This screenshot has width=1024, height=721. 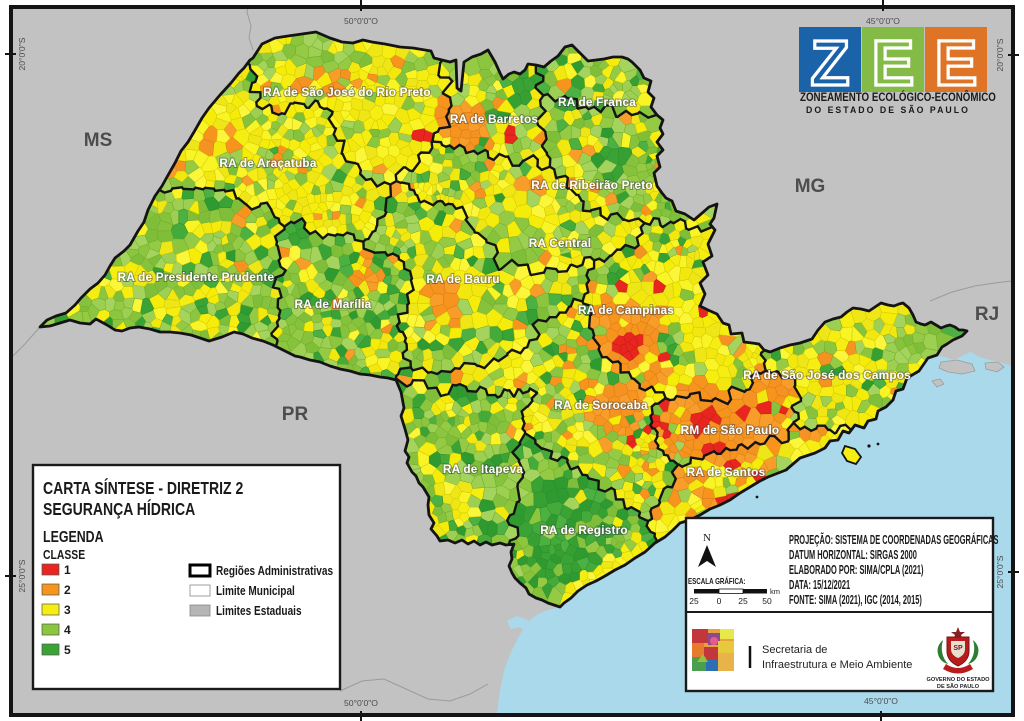 I want to click on svg-text: RA de Registro, so click(x=584, y=530).